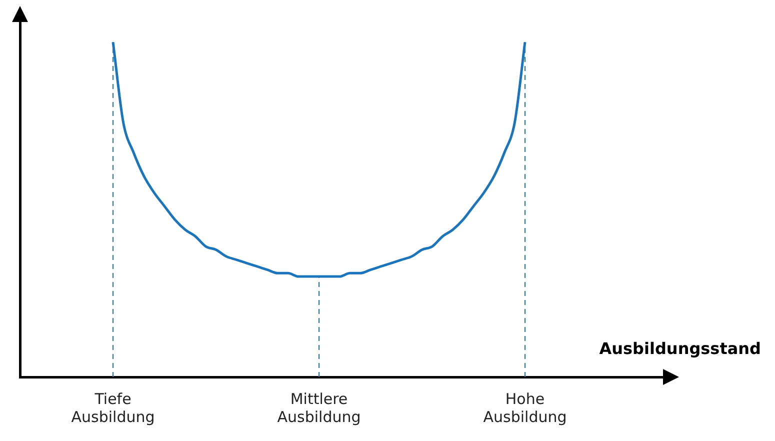 This screenshot has width=775, height=441. Describe the element at coordinates (113, 408) in the screenshot. I see `x-tick-label: Tiefe Ausbildung` at that location.